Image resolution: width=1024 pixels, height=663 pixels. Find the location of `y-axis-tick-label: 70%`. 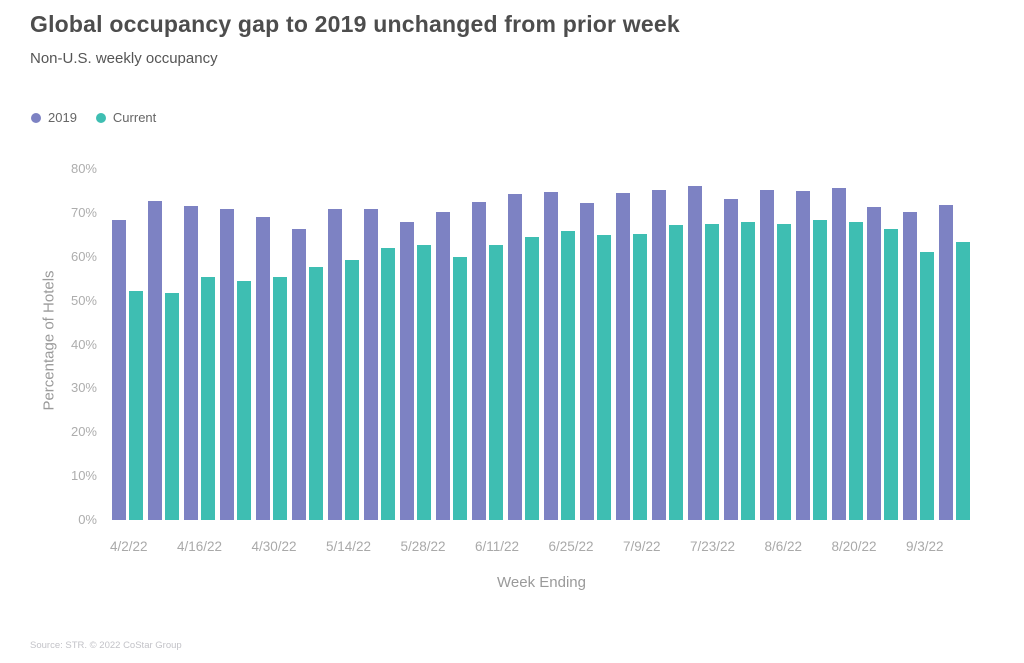

y-axis-tick-label: 70% is located at coordinates (83, 212).